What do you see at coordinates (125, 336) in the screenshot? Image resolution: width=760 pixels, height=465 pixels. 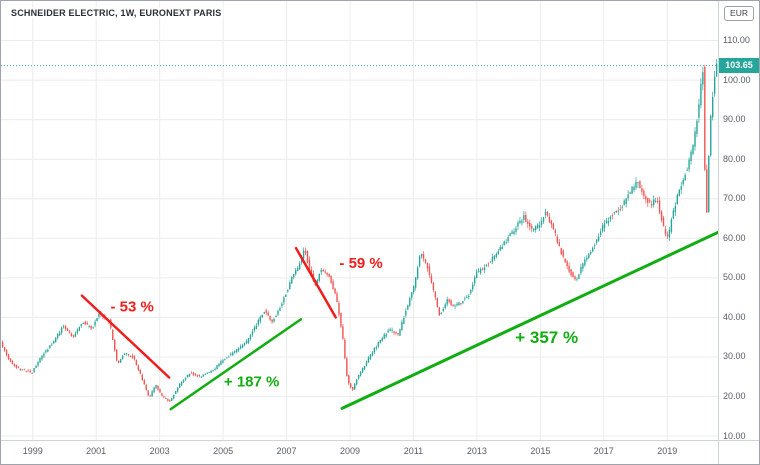 I see `trendline-decline-2001-2003` at bounding box center [125, 336].